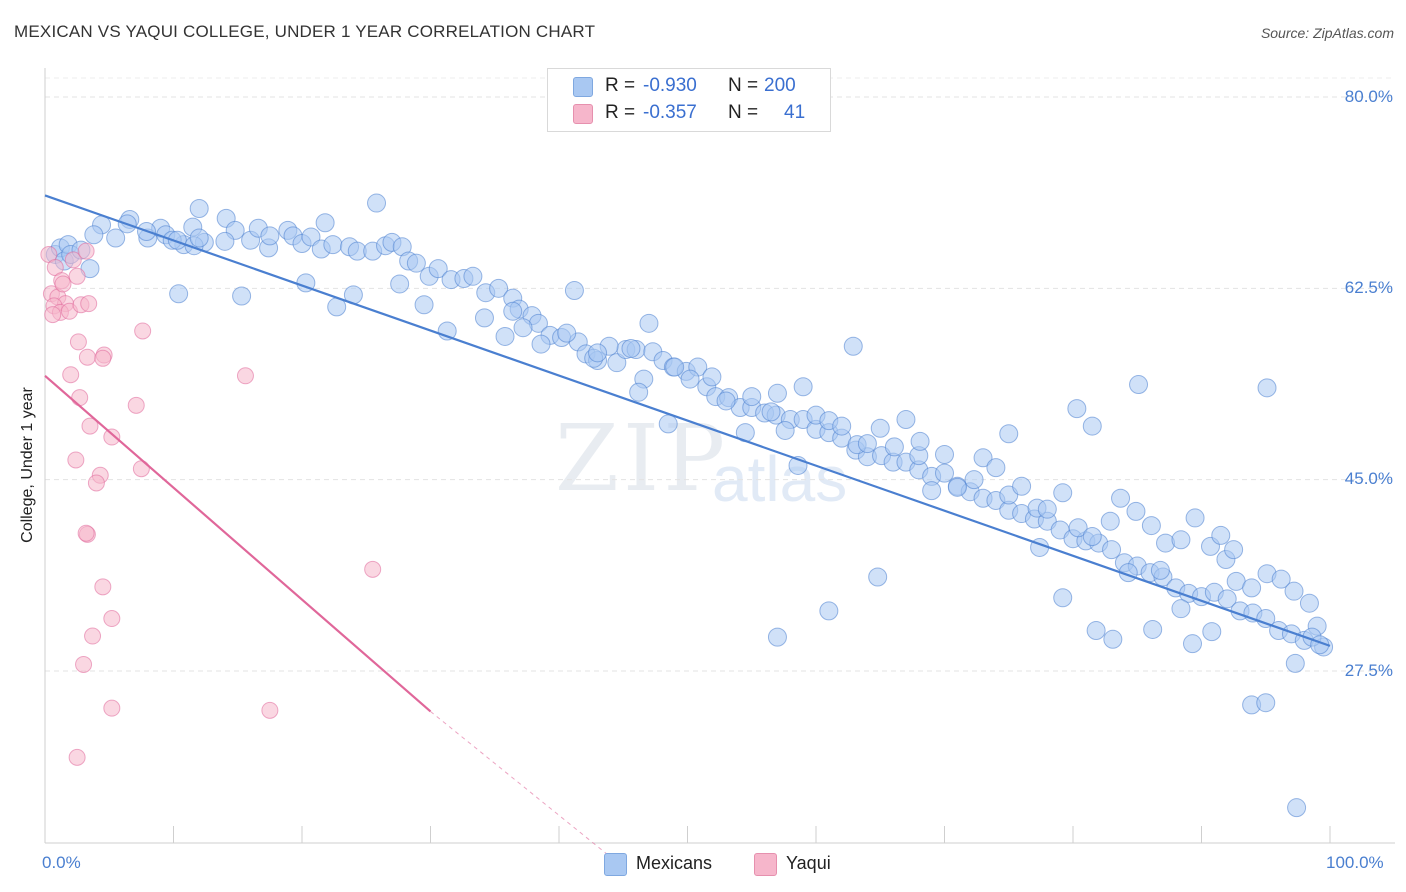 Image resolution: width=1406 pixels, height=892 pixels. Describe the element at coordinates (795, 112) in the screenshot. I see `n-value: 41` at that location.